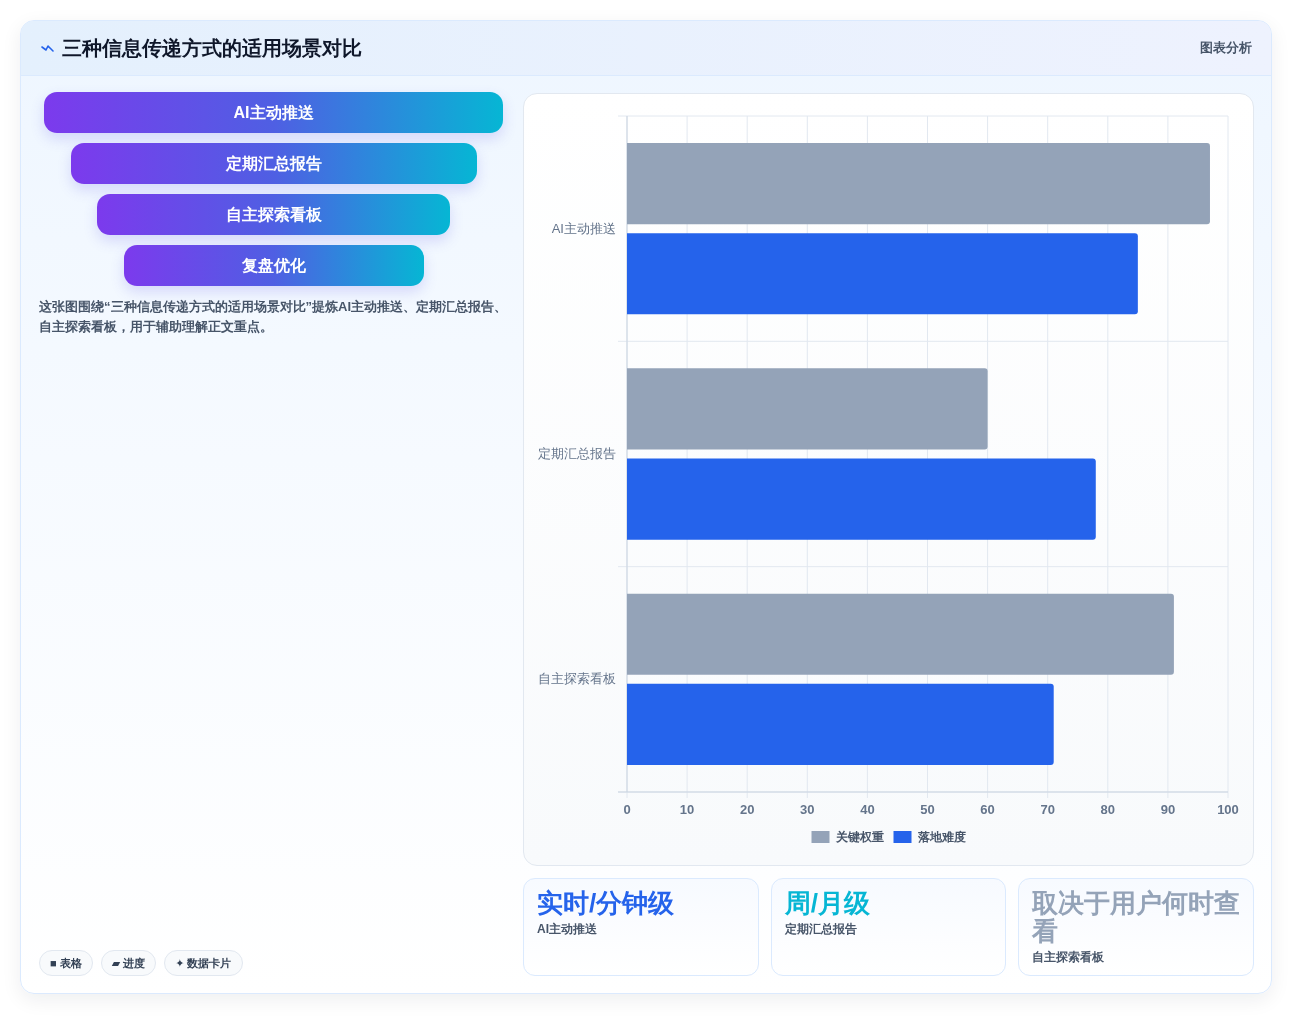  Describe the element at coordinates (1168, 809) in the screenshot. I see `x-tick-label: 90` at that location.